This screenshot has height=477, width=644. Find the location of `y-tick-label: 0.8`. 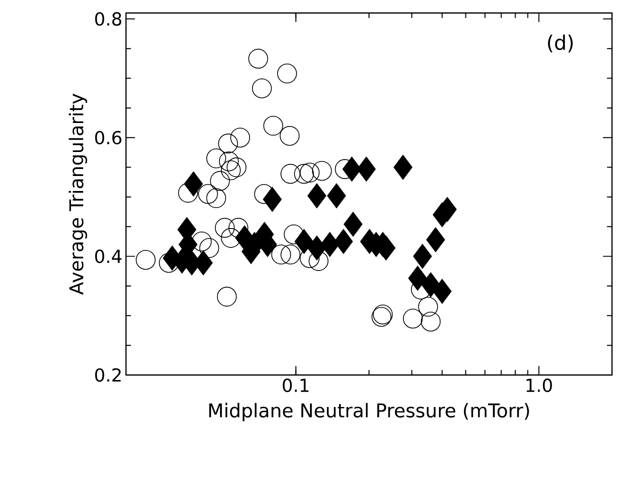

y-tick-label: 0.8 is located at coordinates (108, 19).